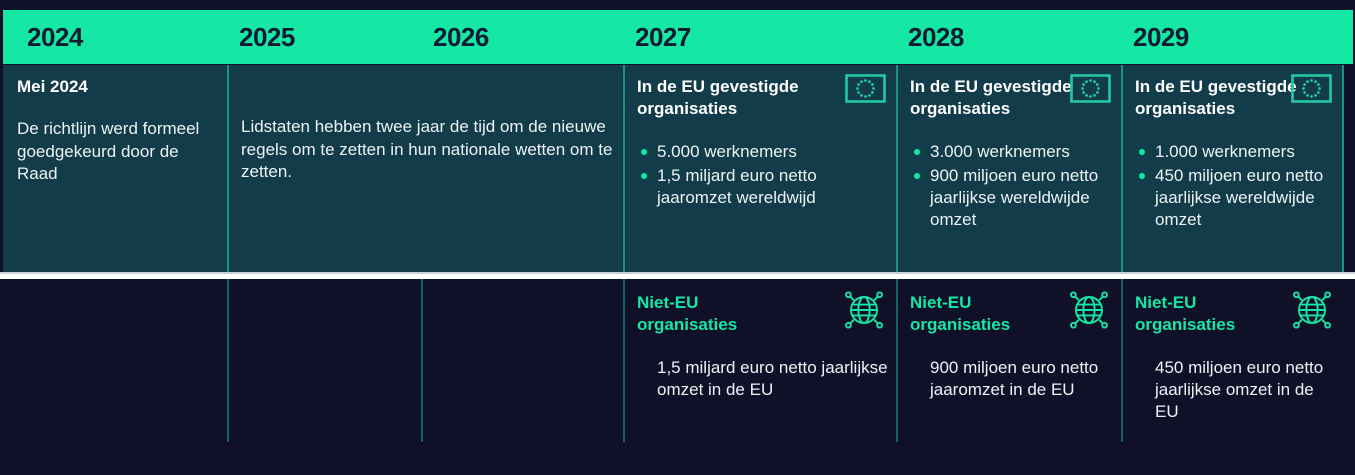 The image size is (1355, 475). Describe the element at coordinates (960, 313) in the screenshot. I see `cell-noneu-2028-heading: Niet-EU organisaties` at that location.